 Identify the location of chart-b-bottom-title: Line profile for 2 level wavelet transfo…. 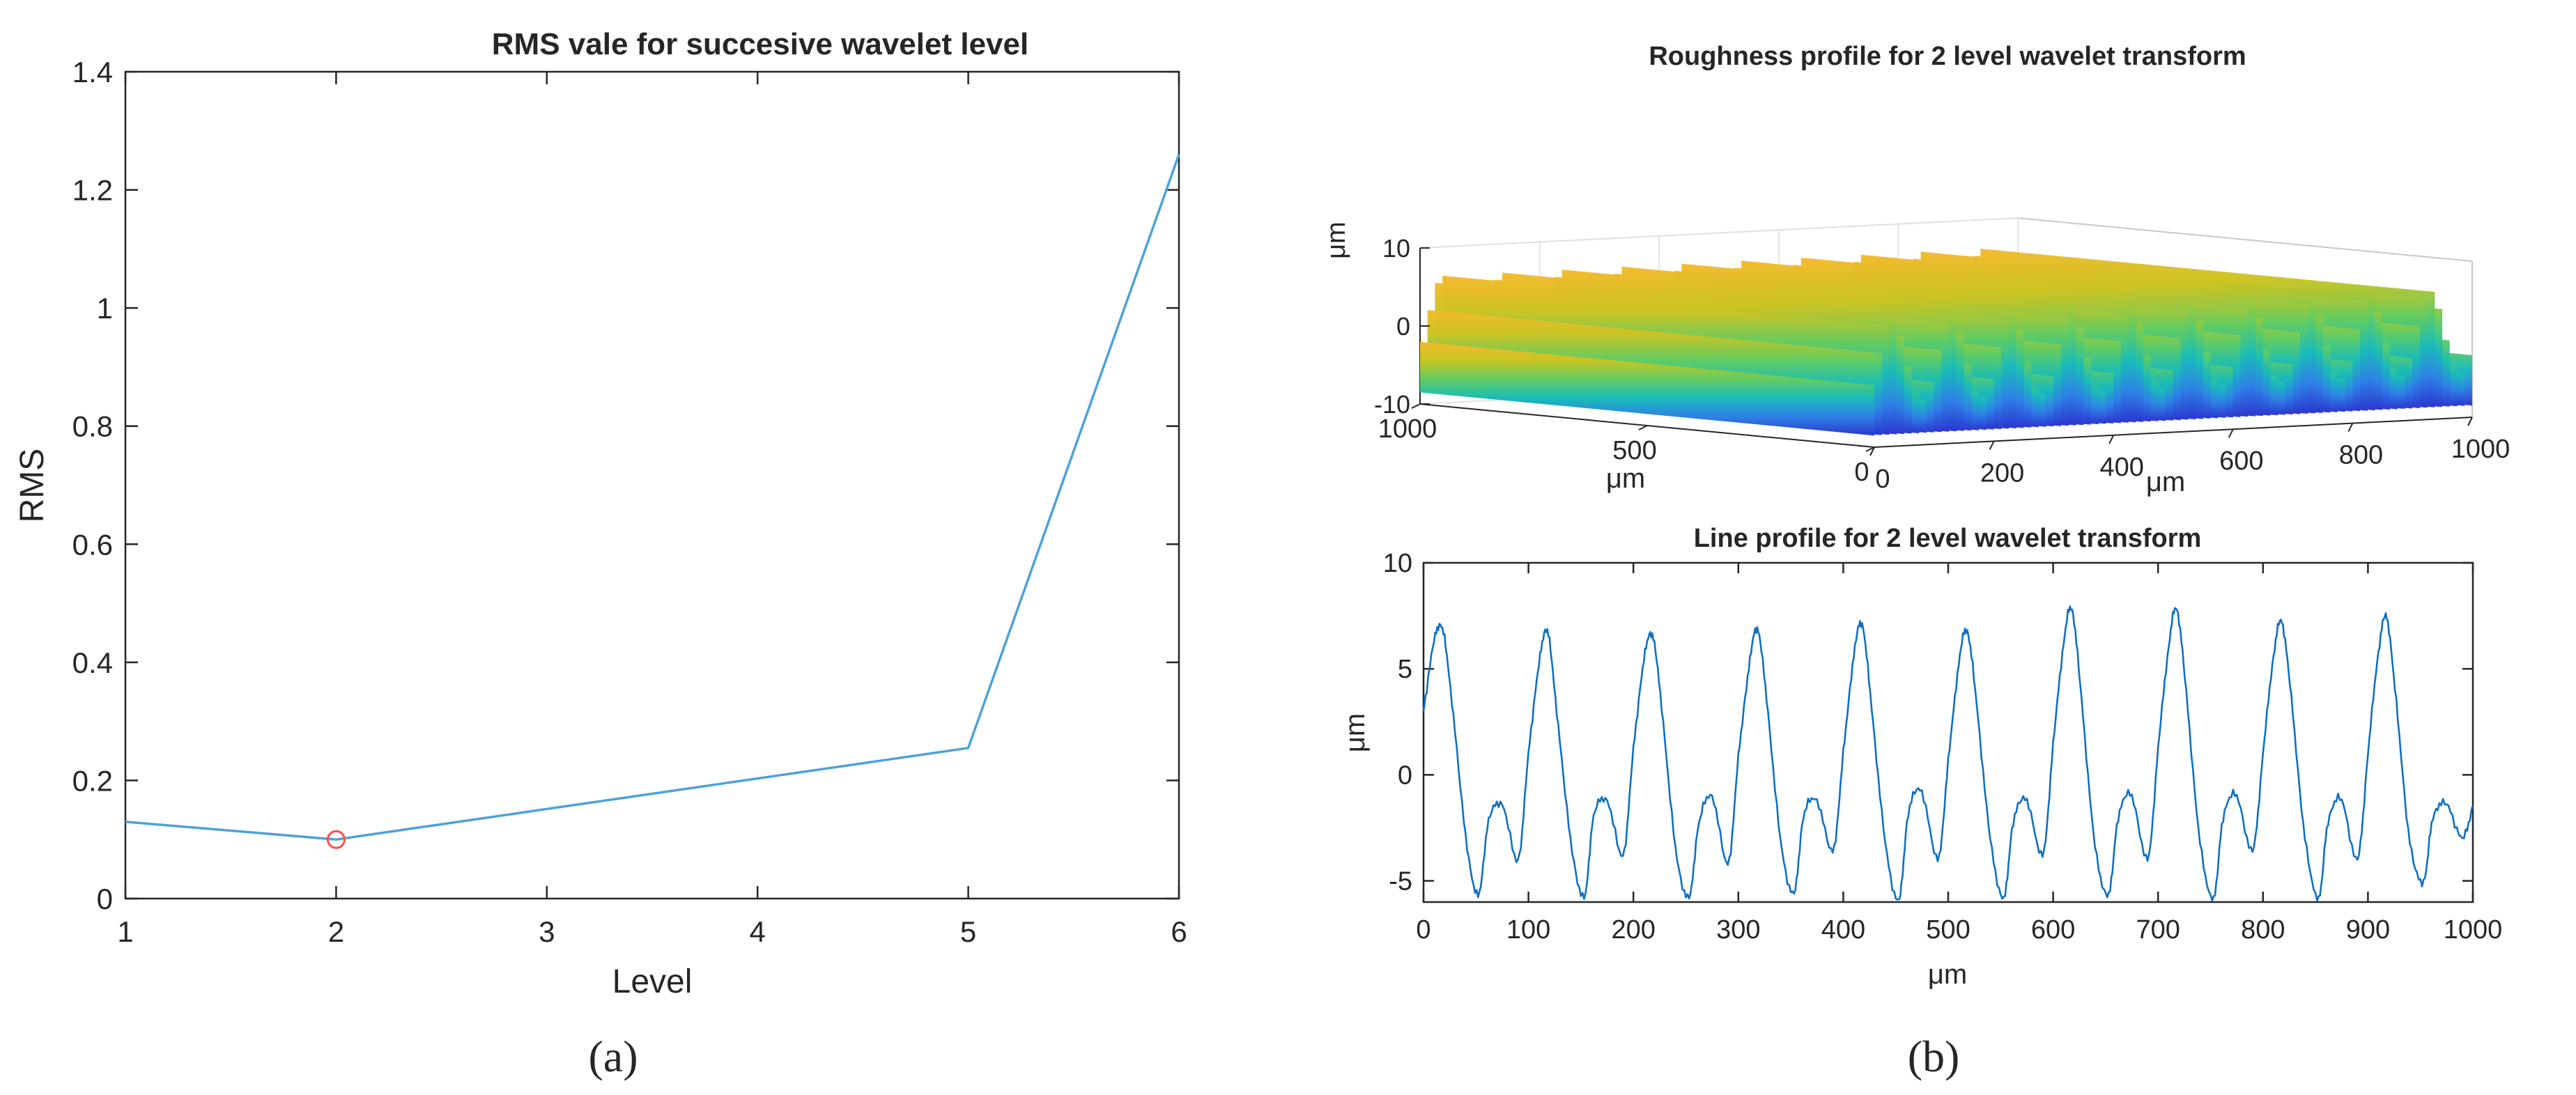
(1948, 539).